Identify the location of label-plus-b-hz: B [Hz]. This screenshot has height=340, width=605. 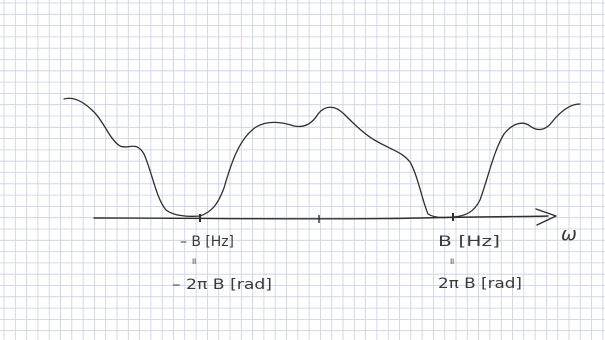
(469, 242).